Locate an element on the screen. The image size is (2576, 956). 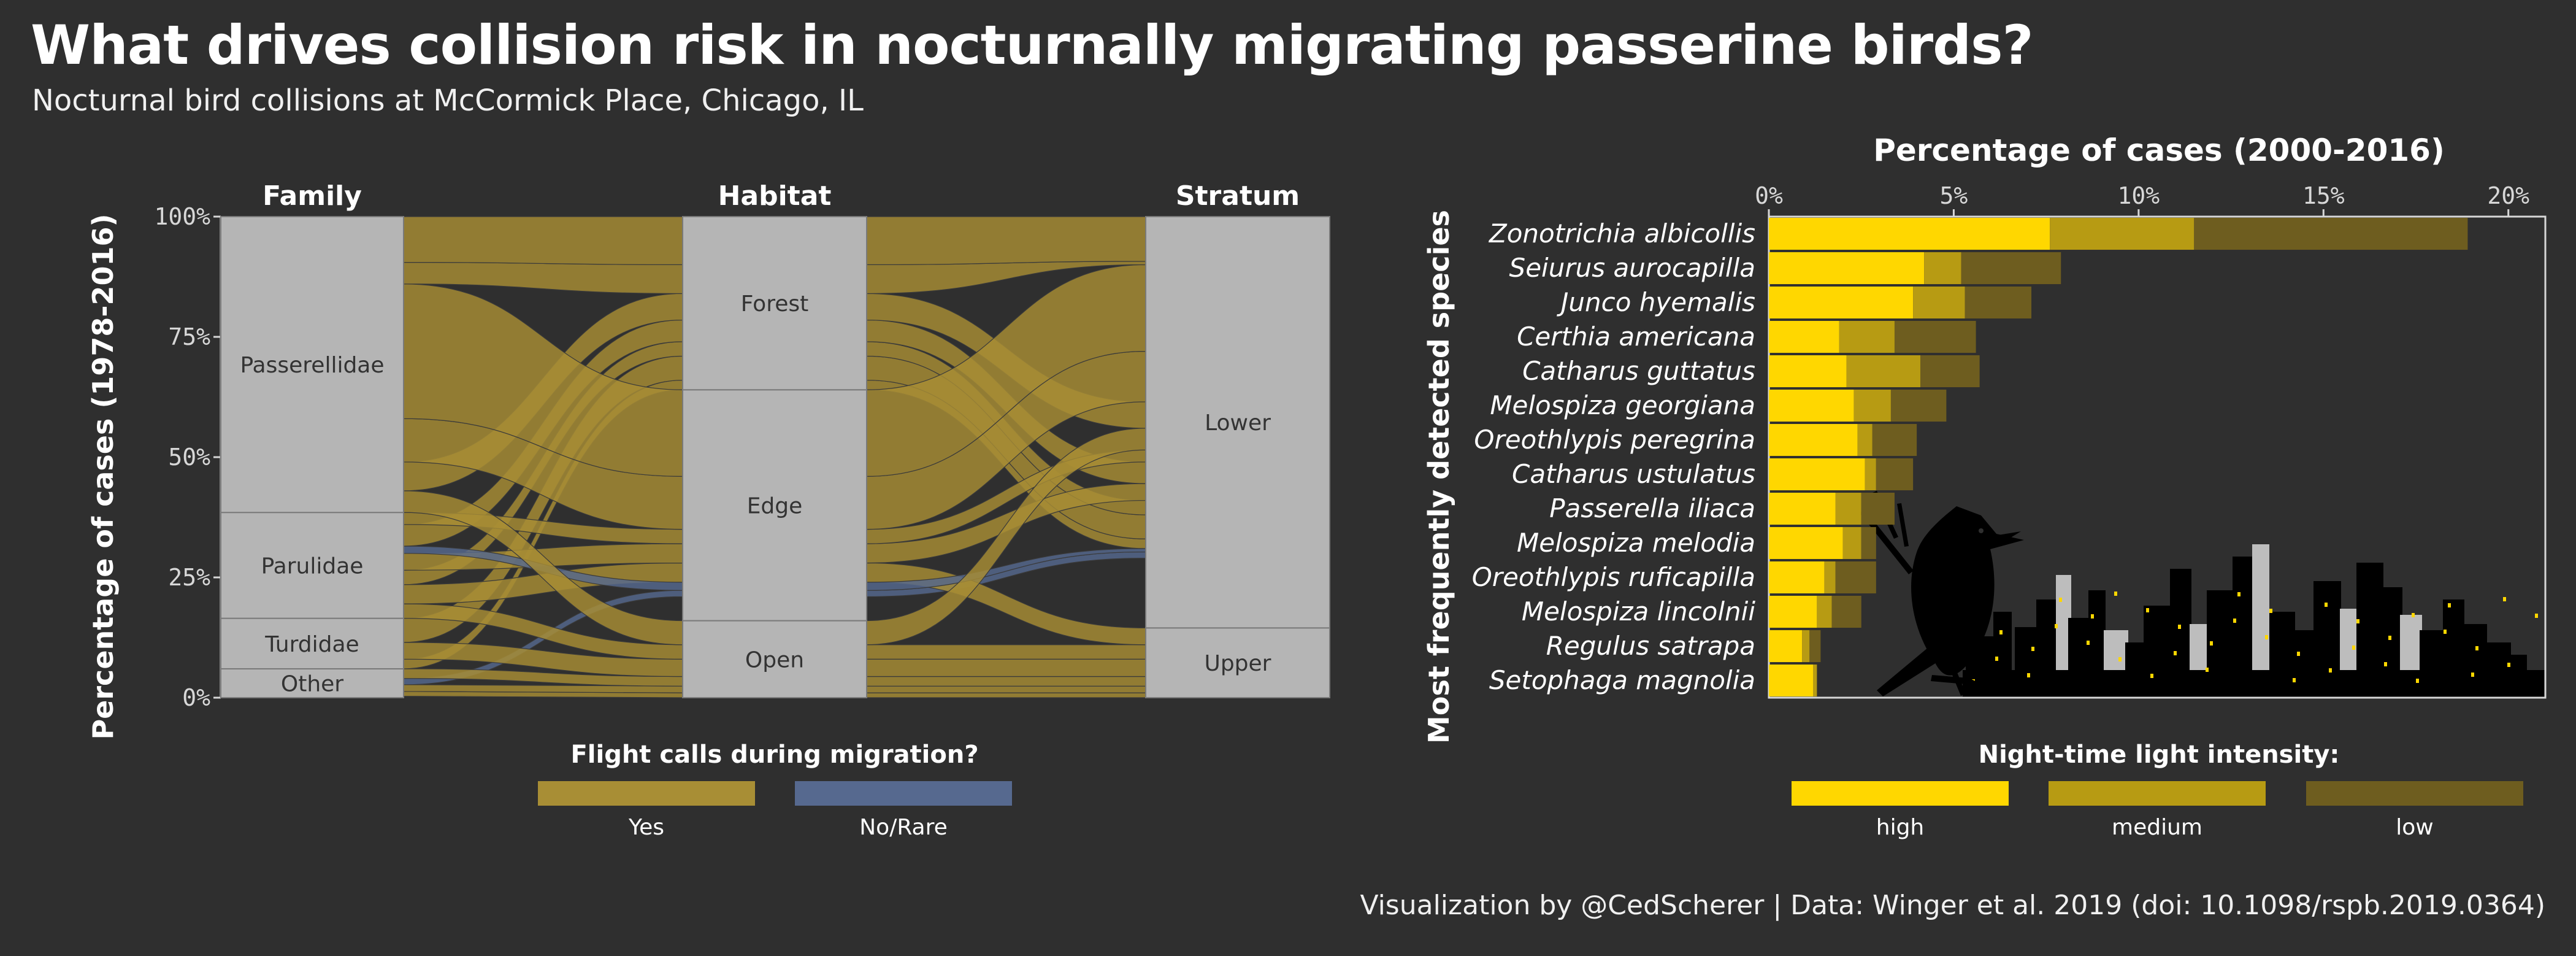
stratum-block-turdidae is located at coordinates (312, 643).